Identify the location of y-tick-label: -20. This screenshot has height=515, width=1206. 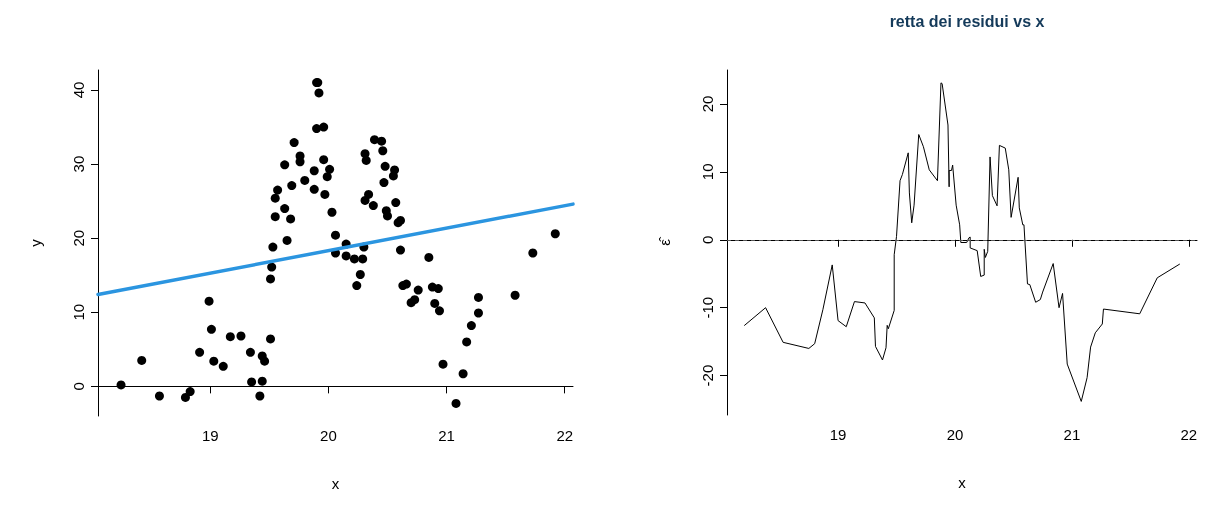
(707, 375).